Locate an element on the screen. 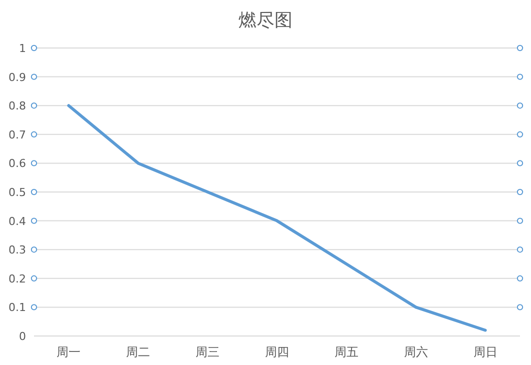 The image size is (531, 365). y-tick-label: 0 is located at coordinates (22, 336).